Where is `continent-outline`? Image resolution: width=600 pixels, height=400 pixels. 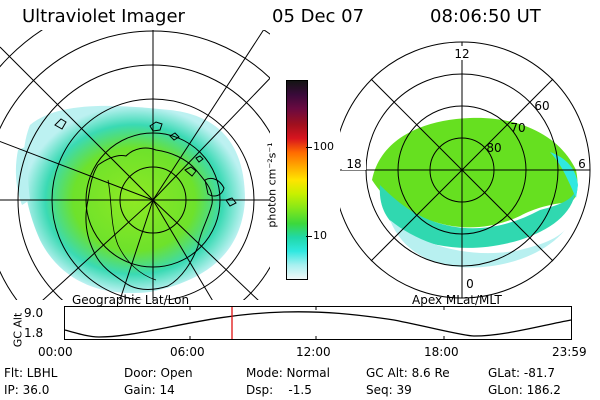 continent-outline is located at coordinates (149, 218).